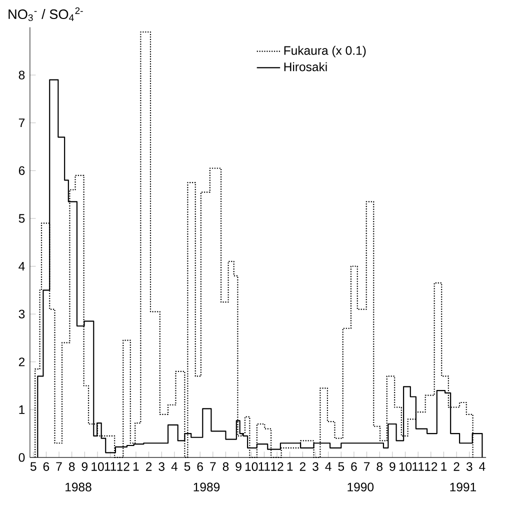 Image resolution: width=516 pixels, height=510 pixels. Describe the element at coordinates (361, 487) in the screenshot. I see `text: 1990` at that location.